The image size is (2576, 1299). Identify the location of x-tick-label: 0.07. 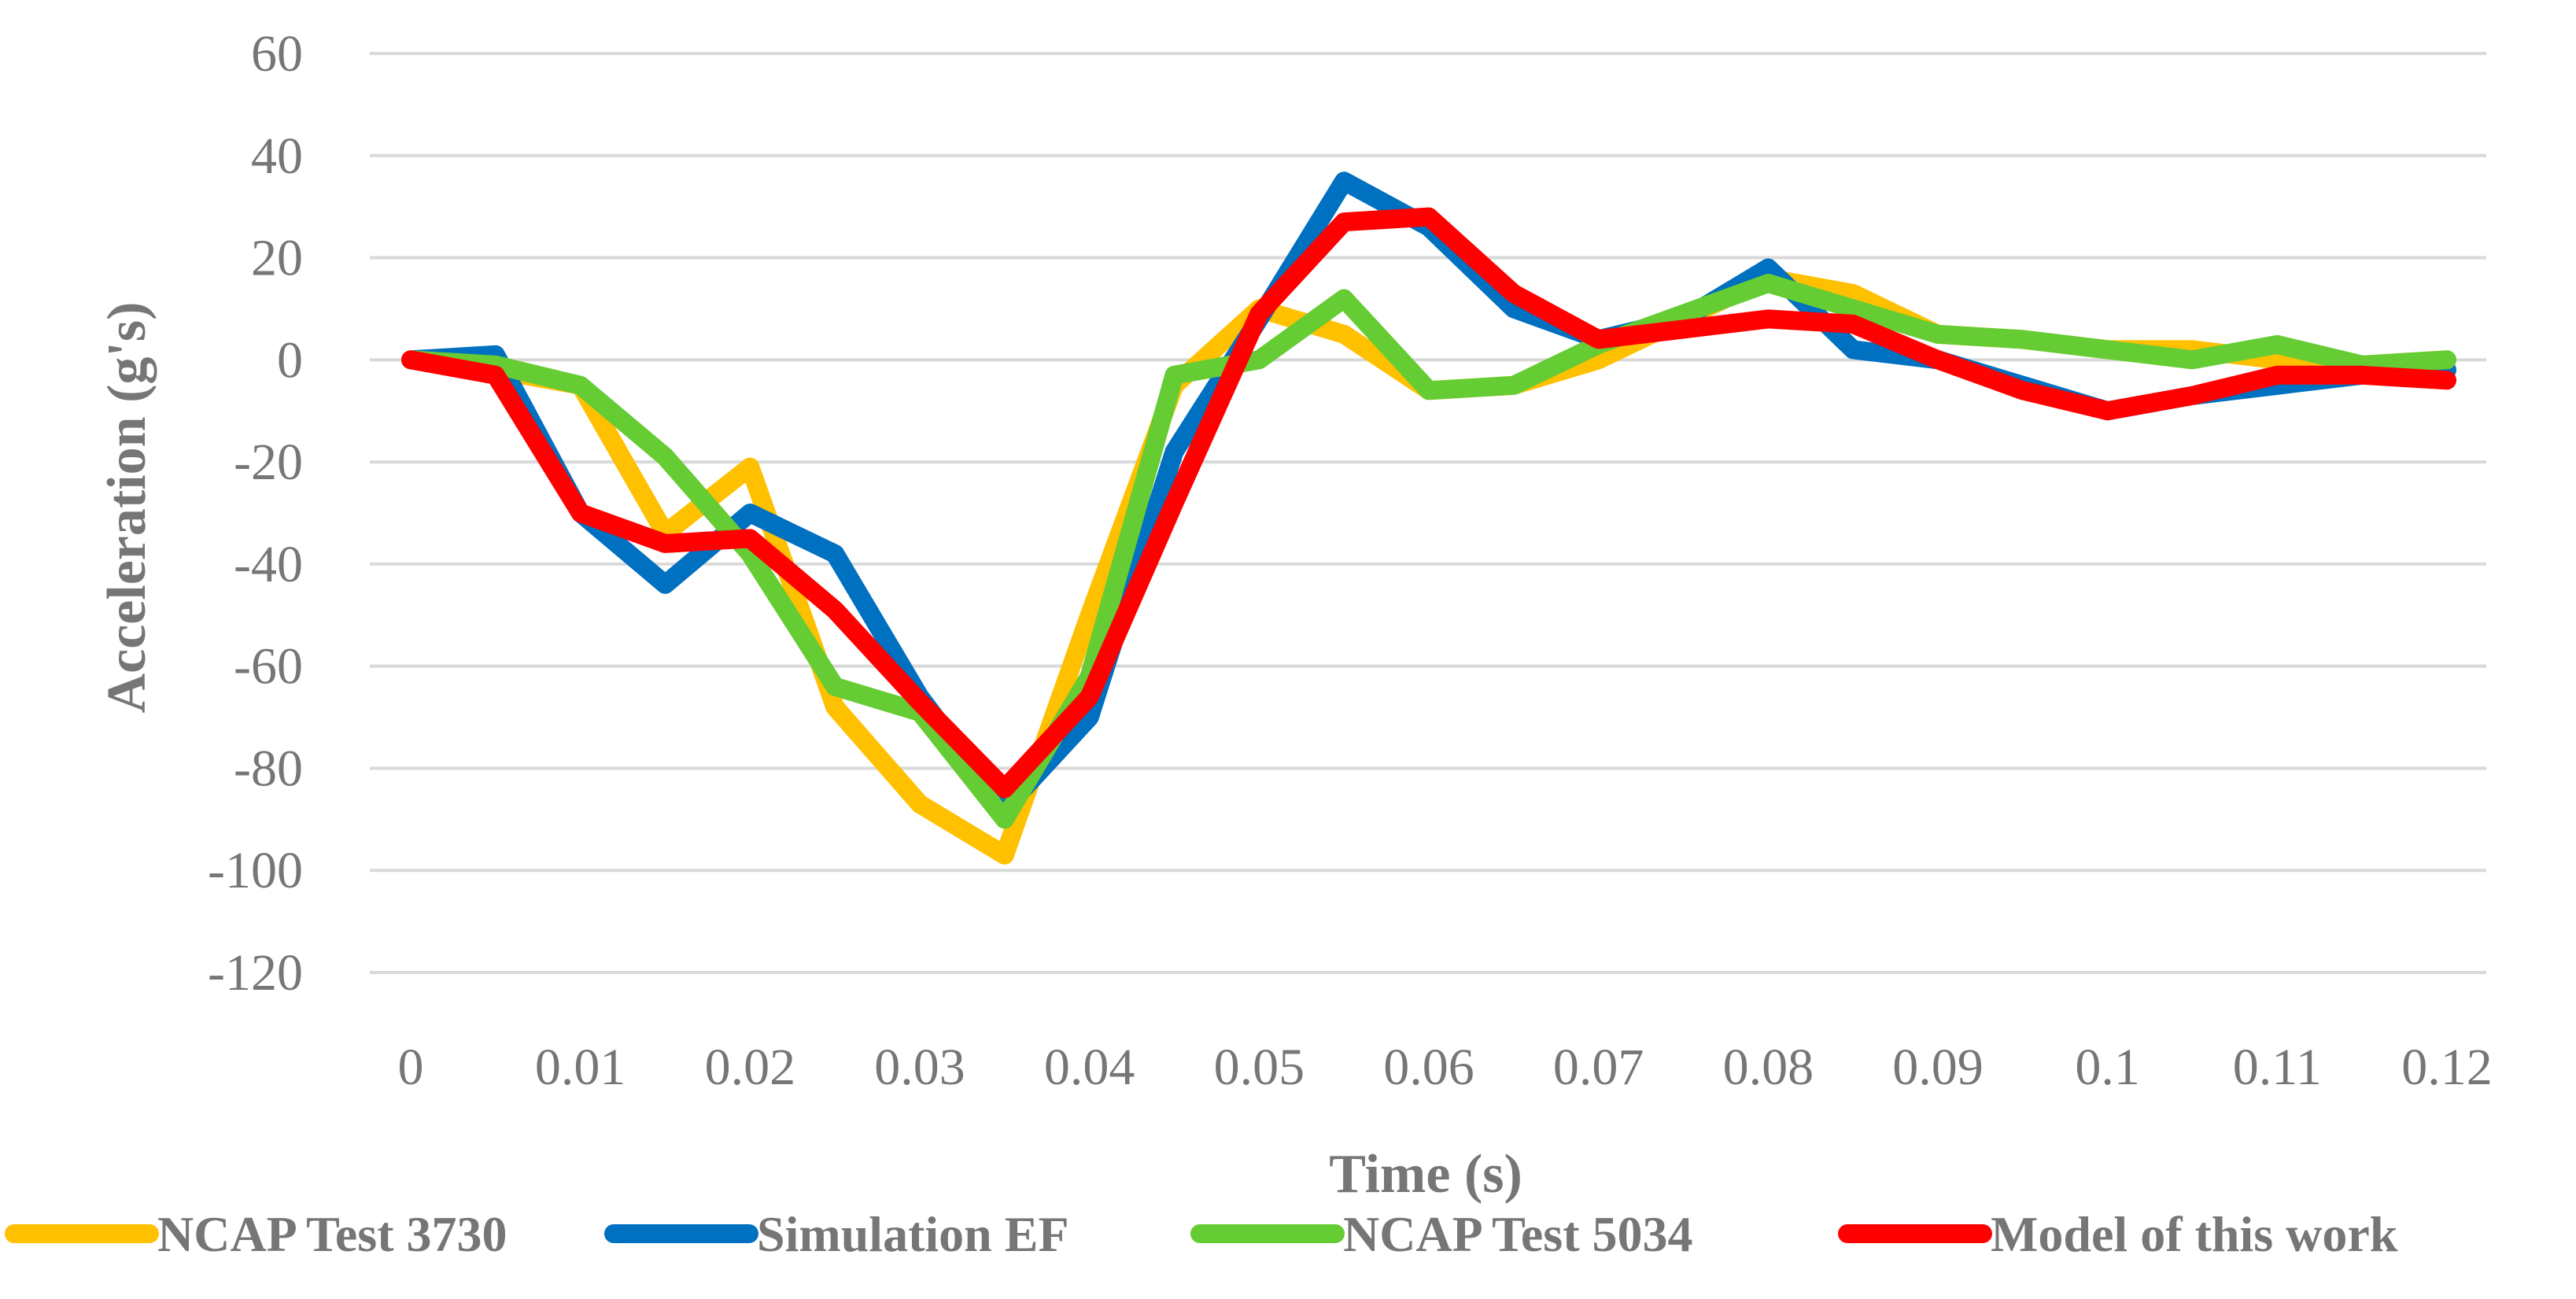
(1598, 1068).